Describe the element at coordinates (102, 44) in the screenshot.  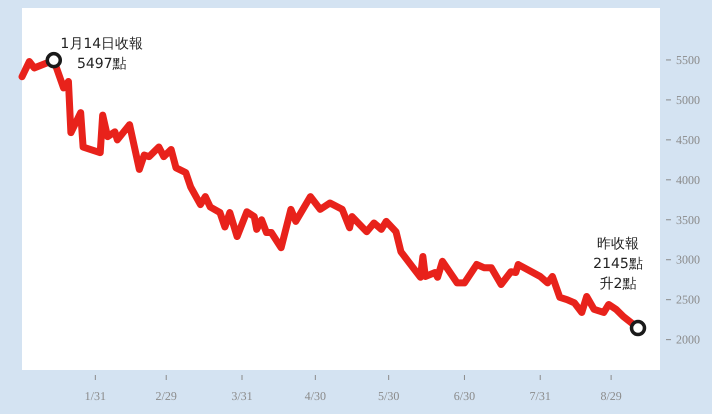
I see `annotation: 1月14日收報` at that location.